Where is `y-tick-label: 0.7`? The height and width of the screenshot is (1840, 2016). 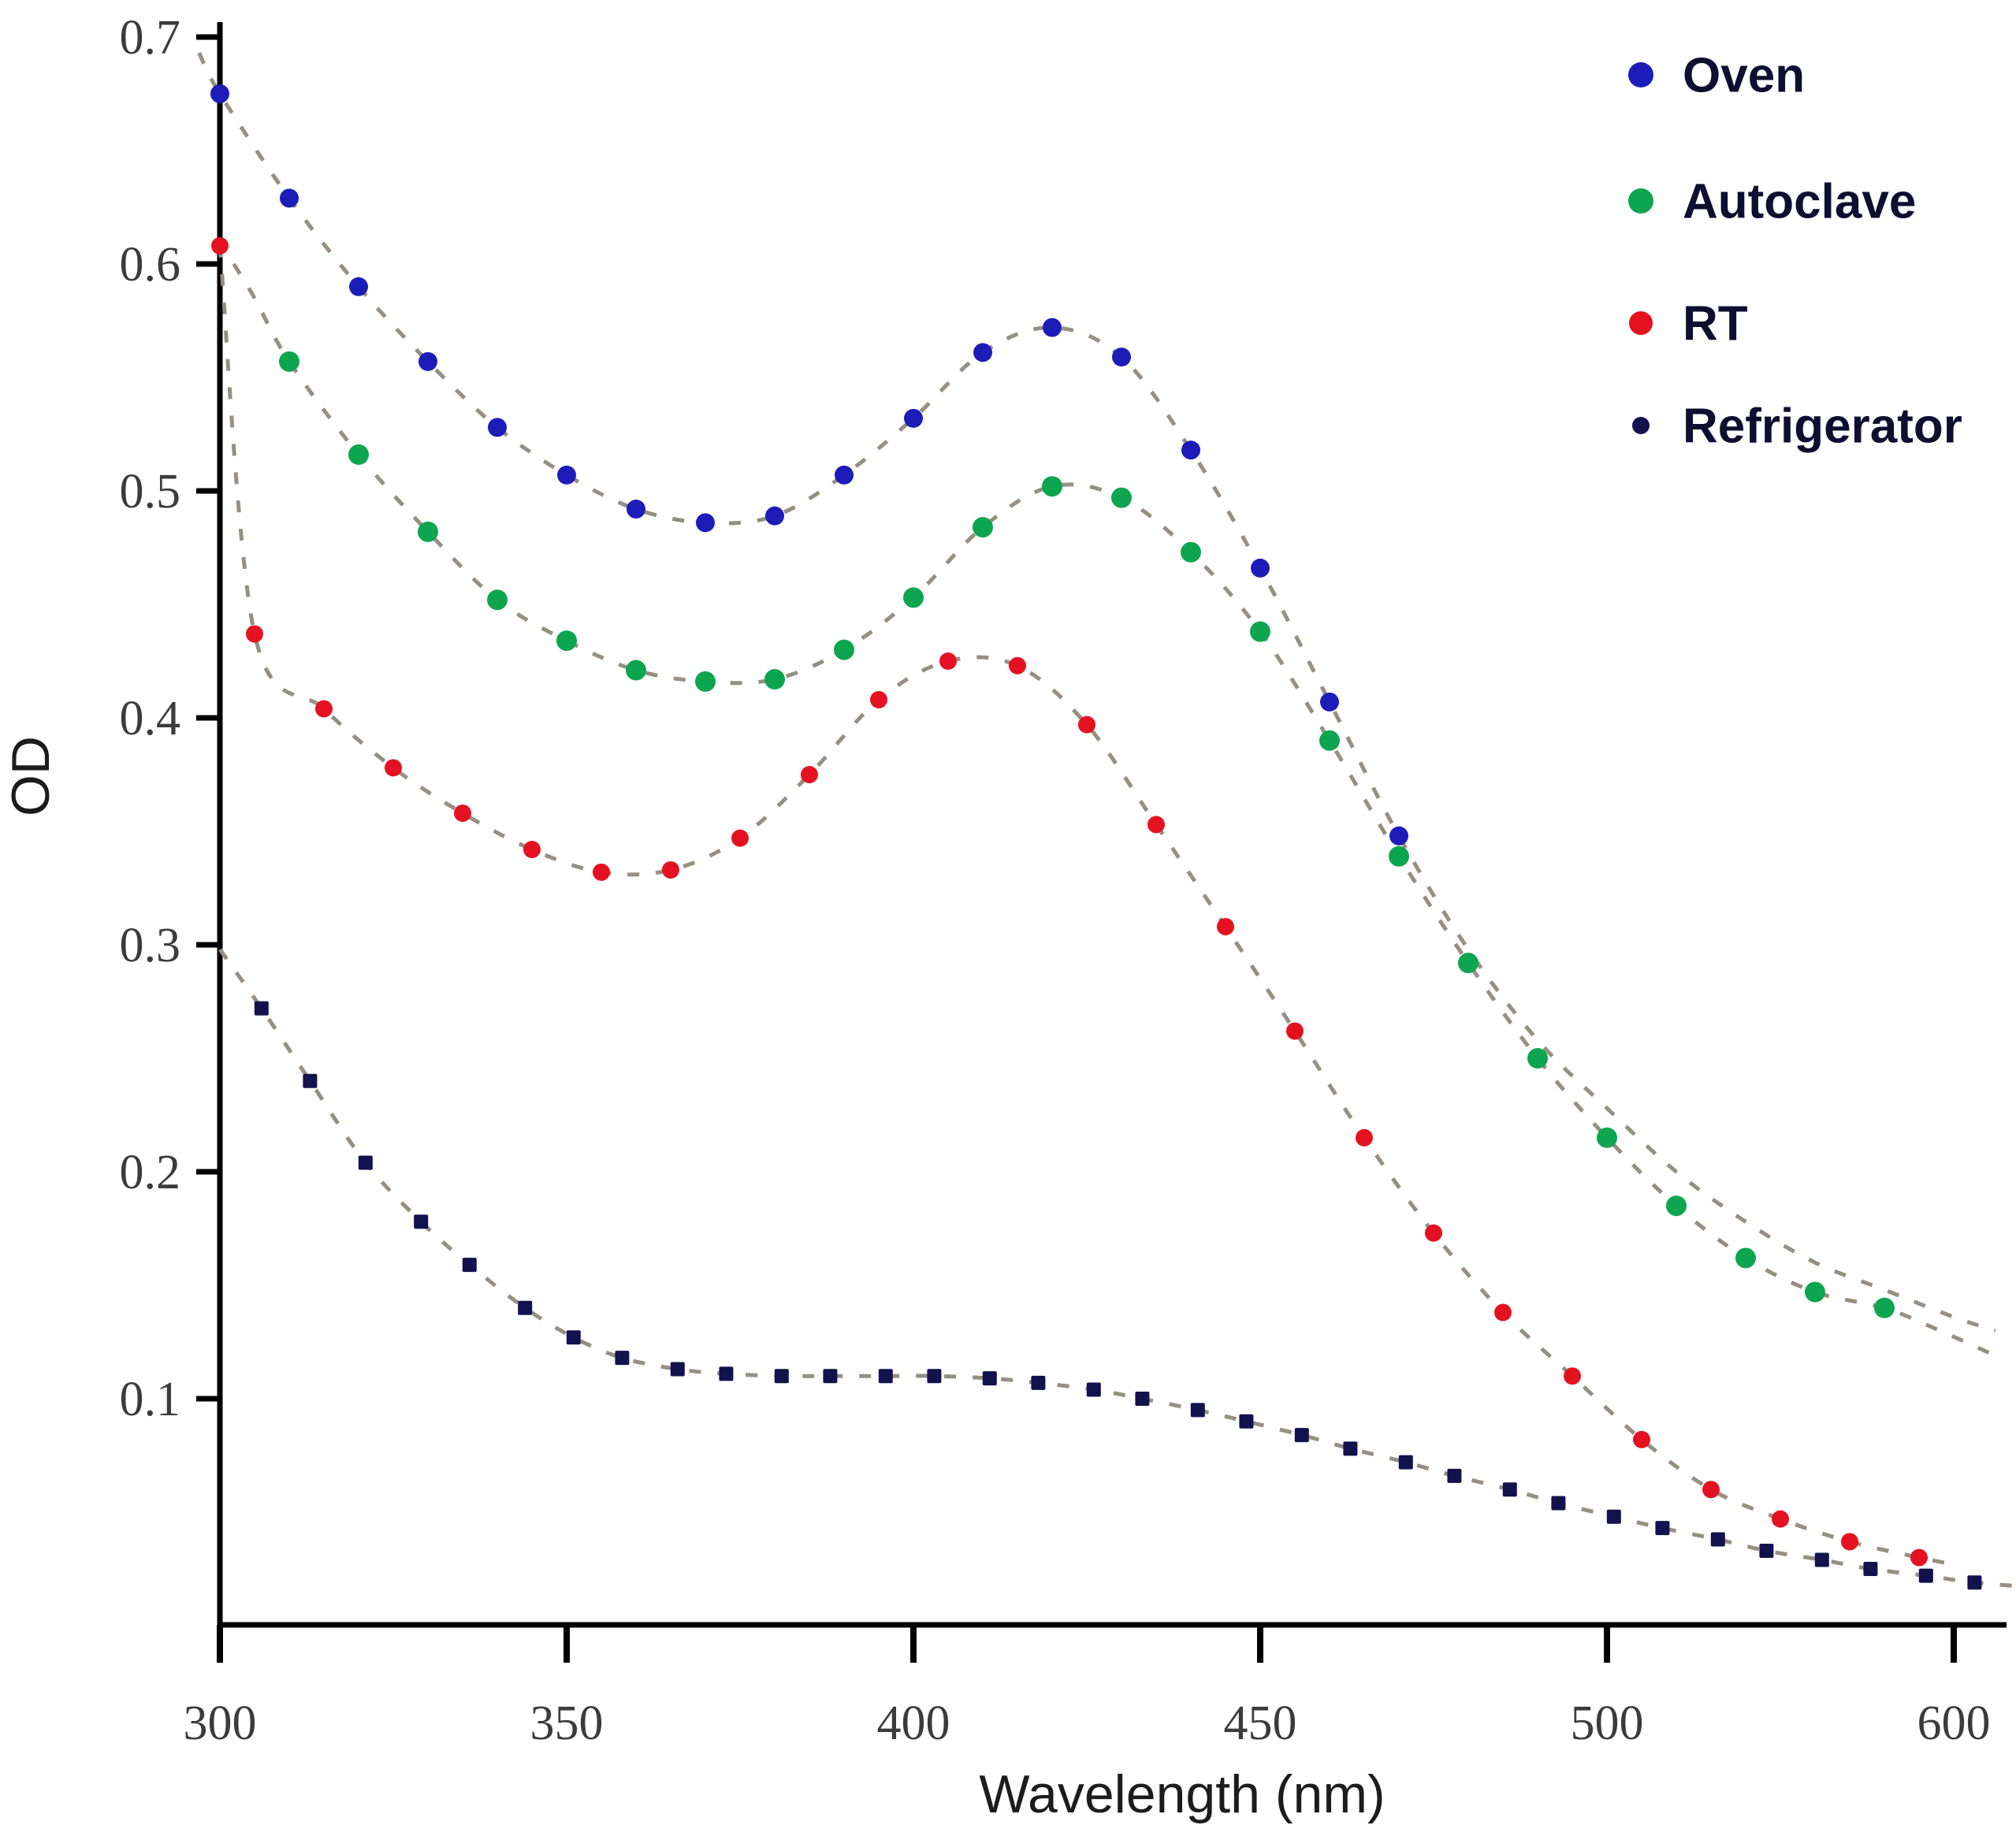 y-tick-label: 0.7 is located at coordinates (150, 38).